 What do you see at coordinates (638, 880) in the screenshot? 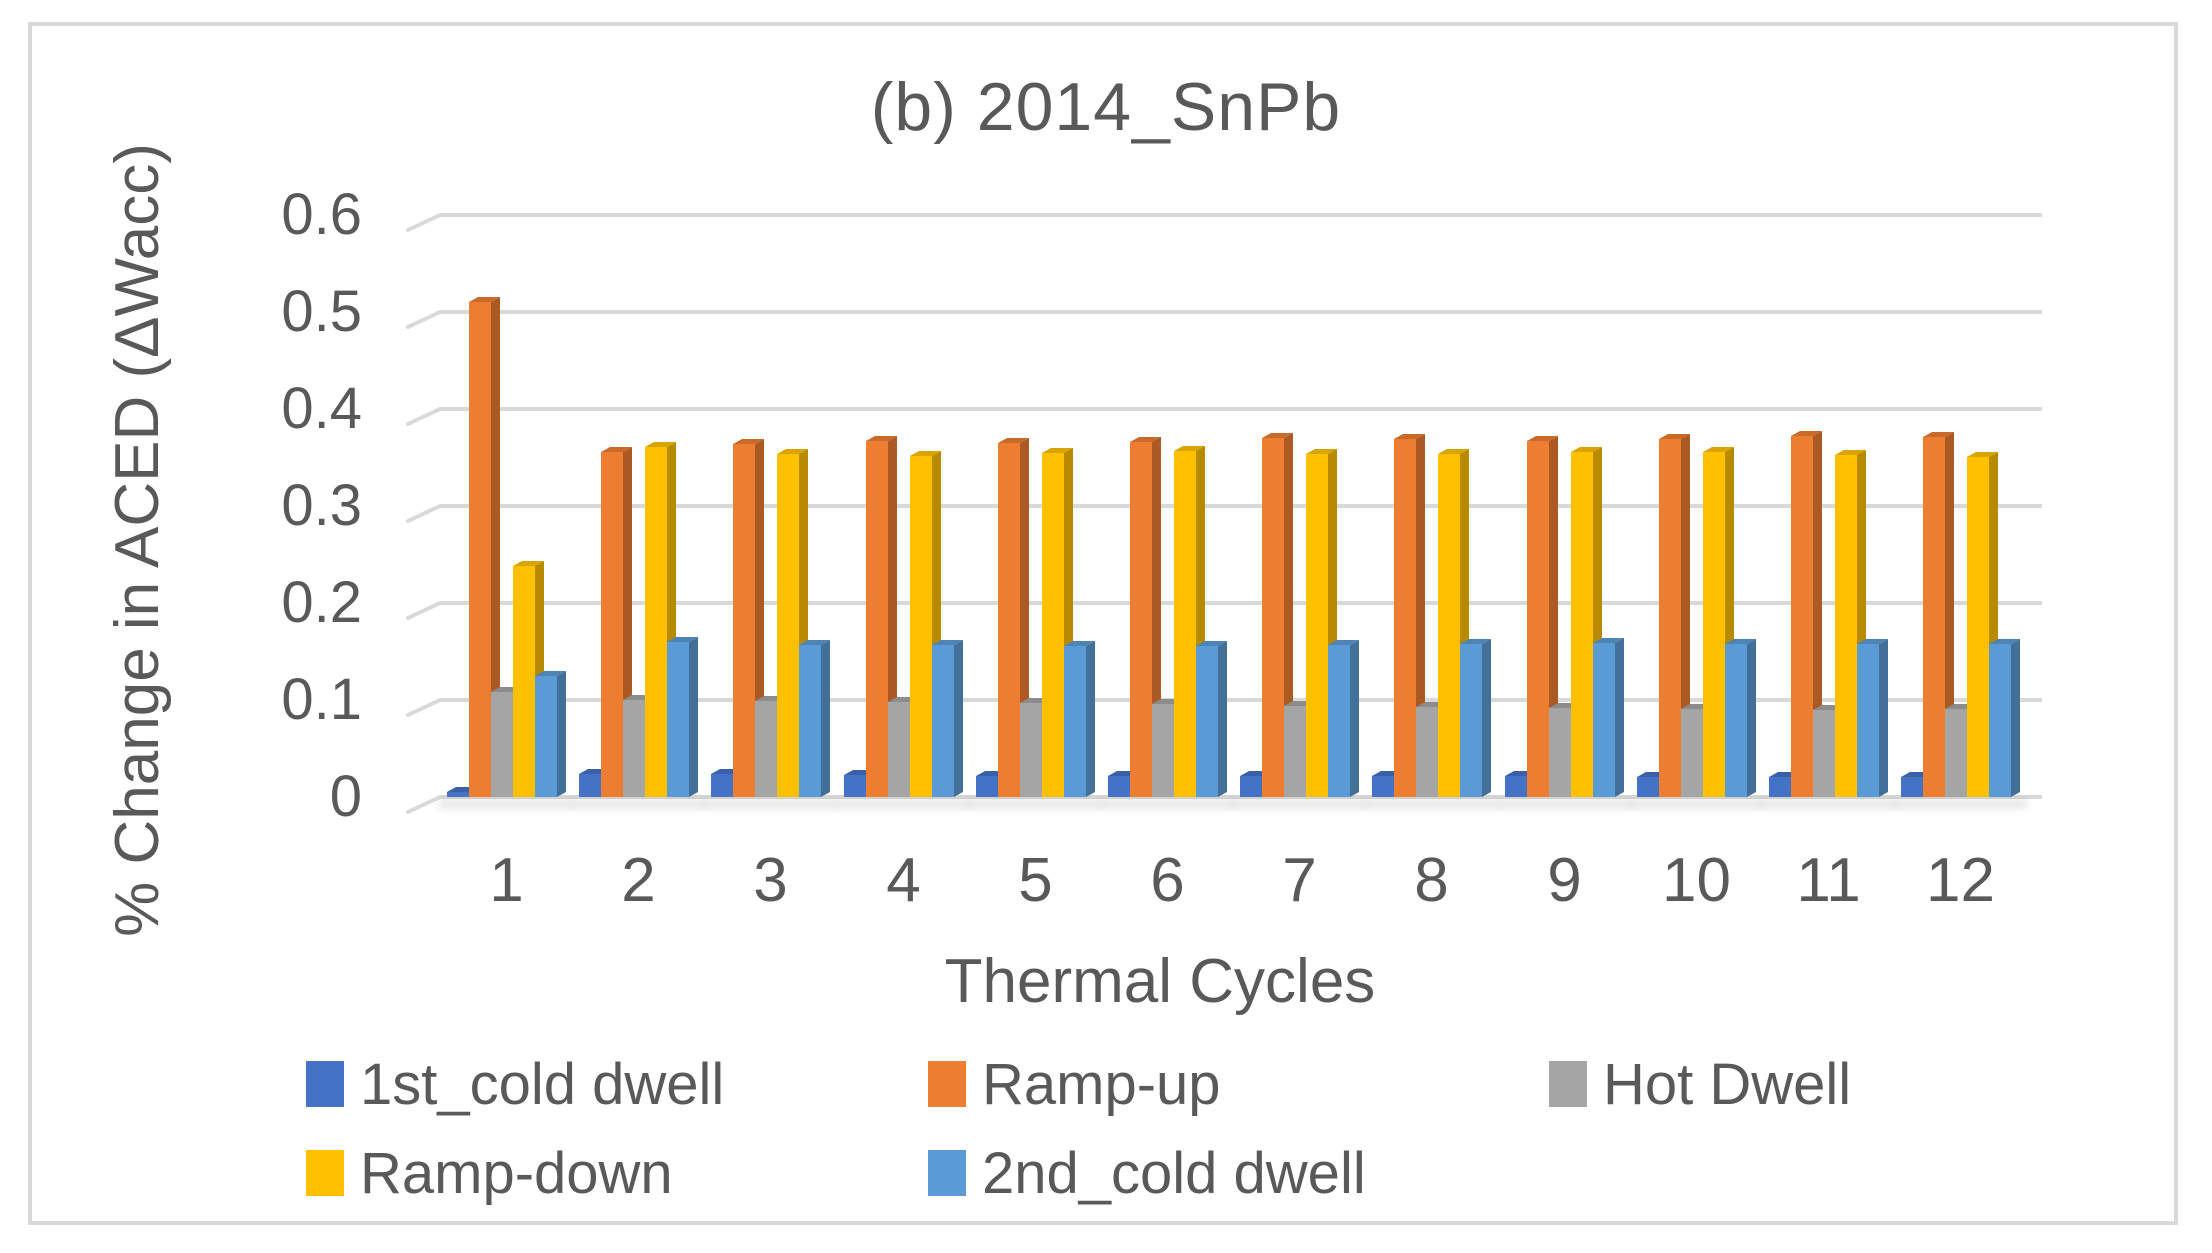
I see `x-tick-label: 2` at bounding box center [638, 880].